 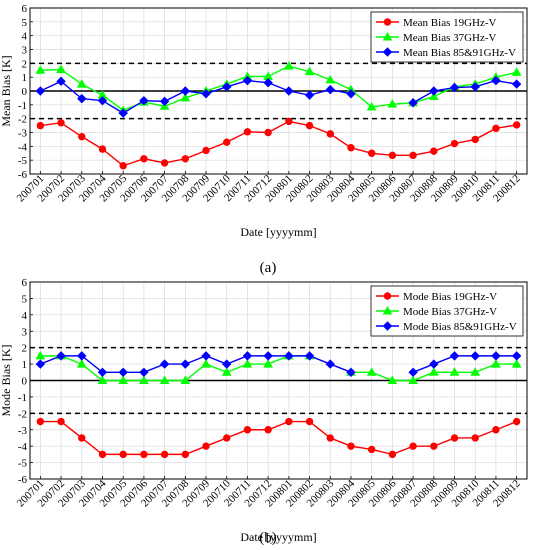 What do you see at coordinates (25, 51) in the screenshot?
I see `y-tick-label-9: 3` at bounding box center [25, 51].